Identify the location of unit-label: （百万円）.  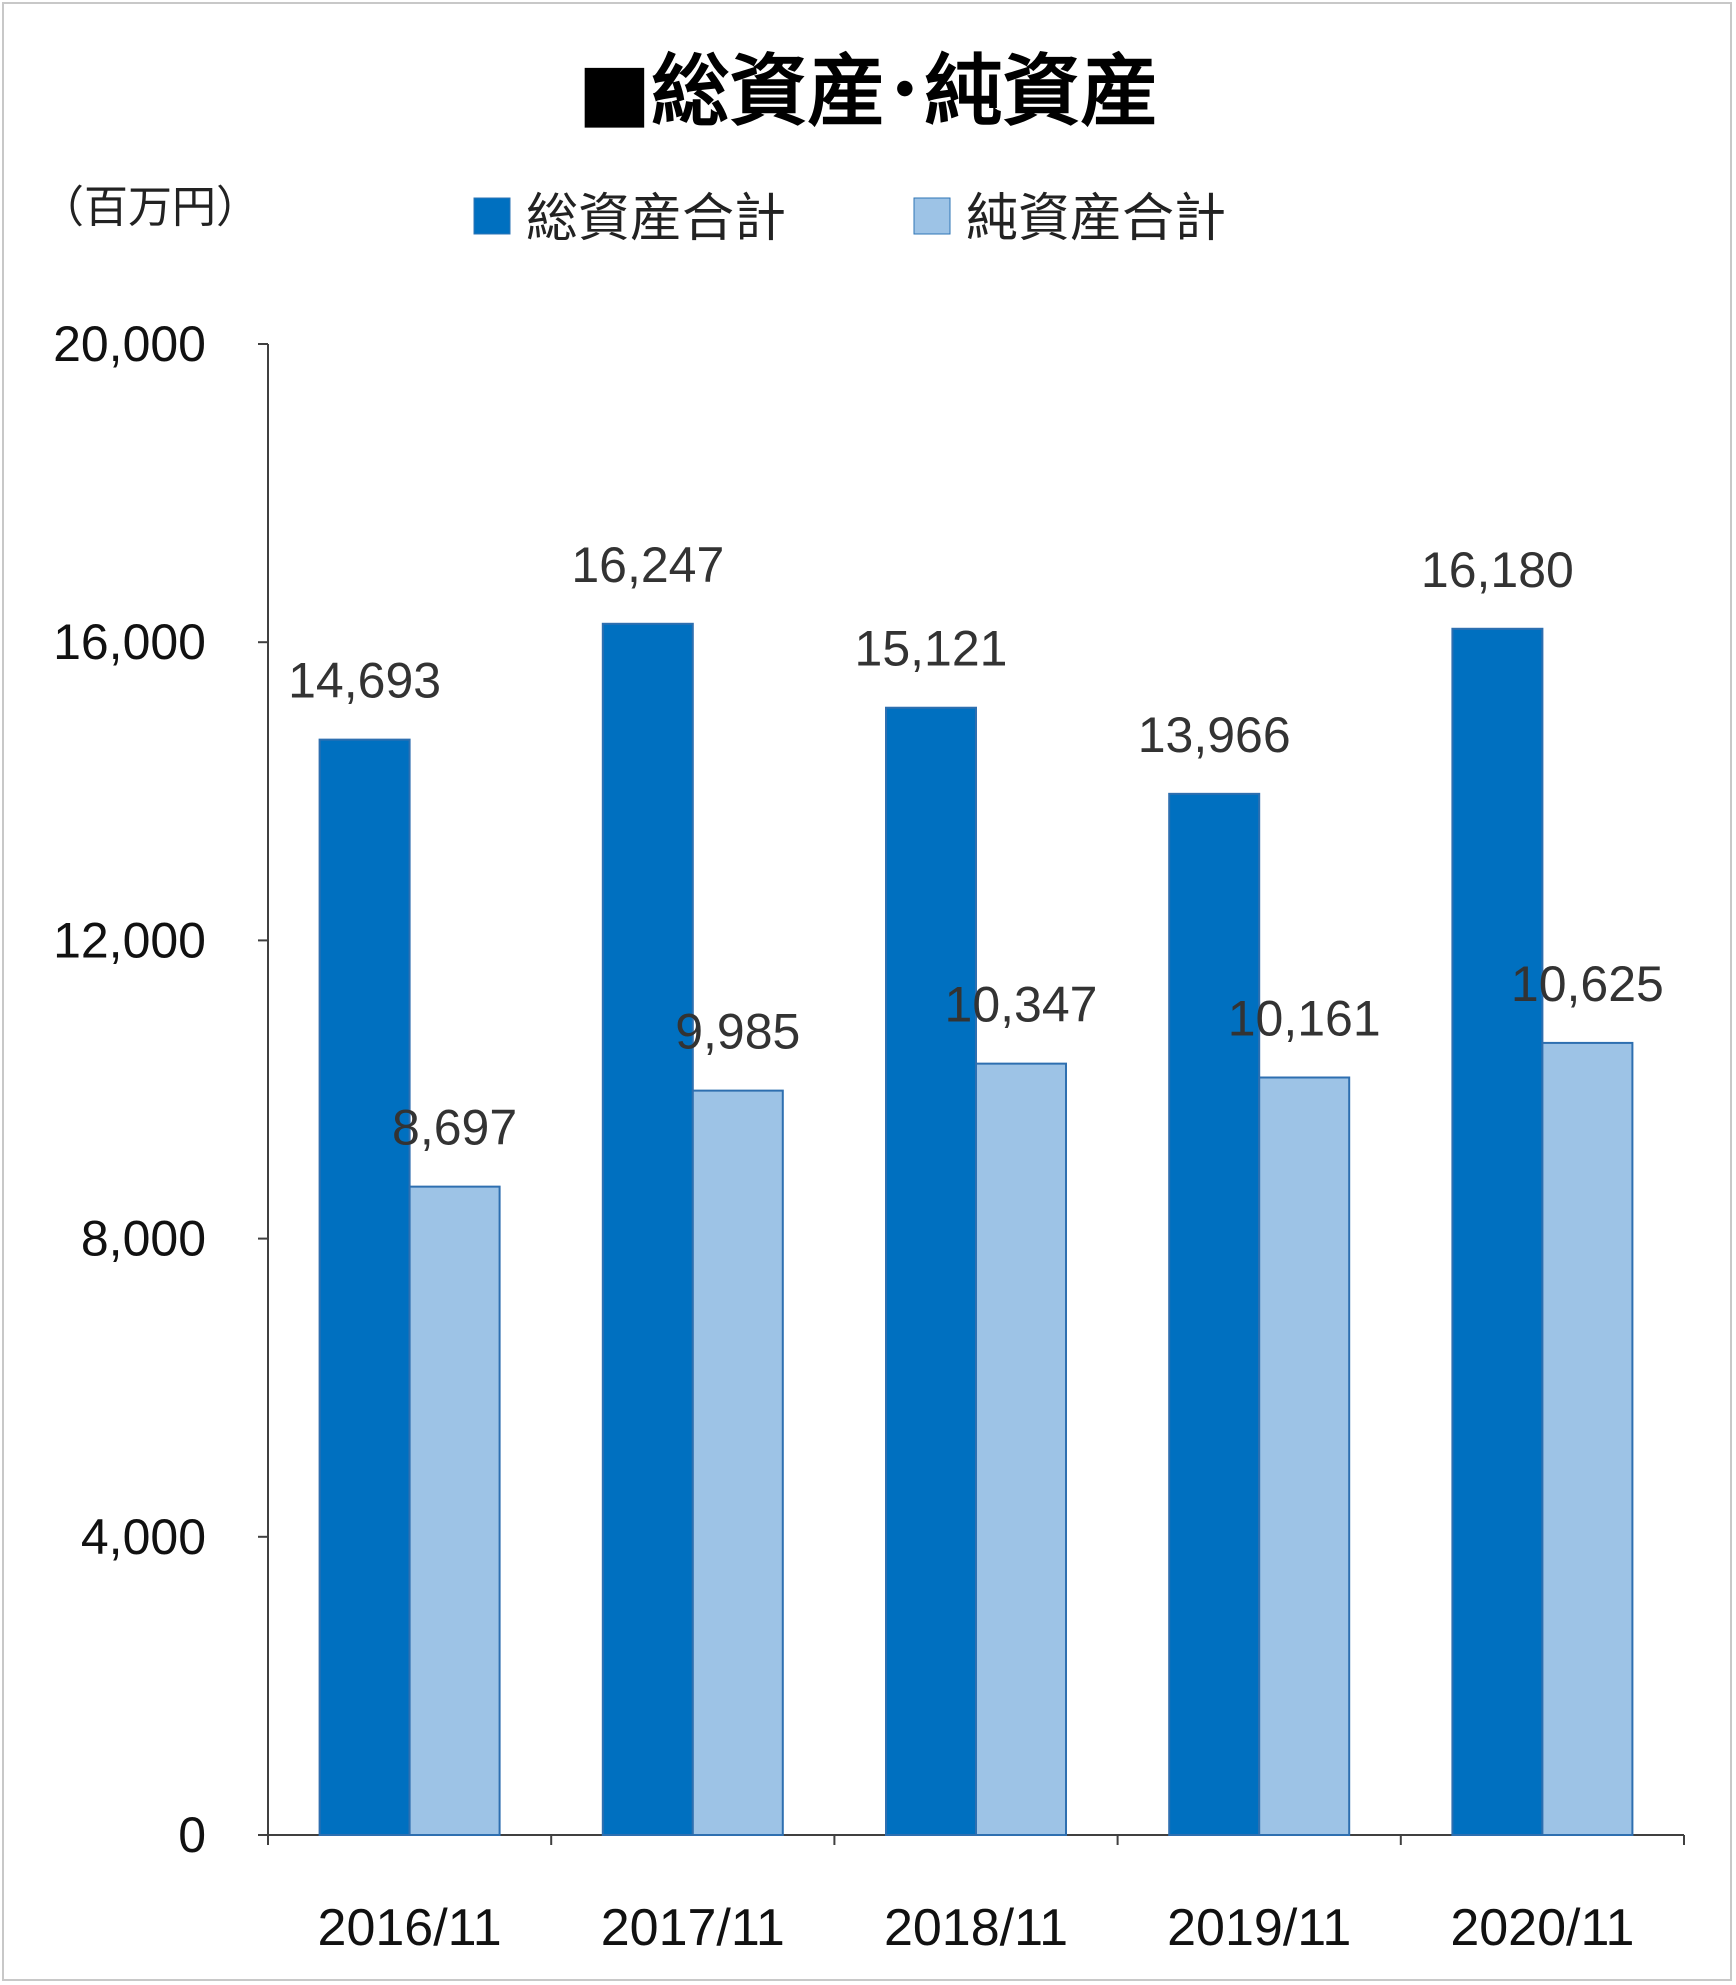
(150, 207).